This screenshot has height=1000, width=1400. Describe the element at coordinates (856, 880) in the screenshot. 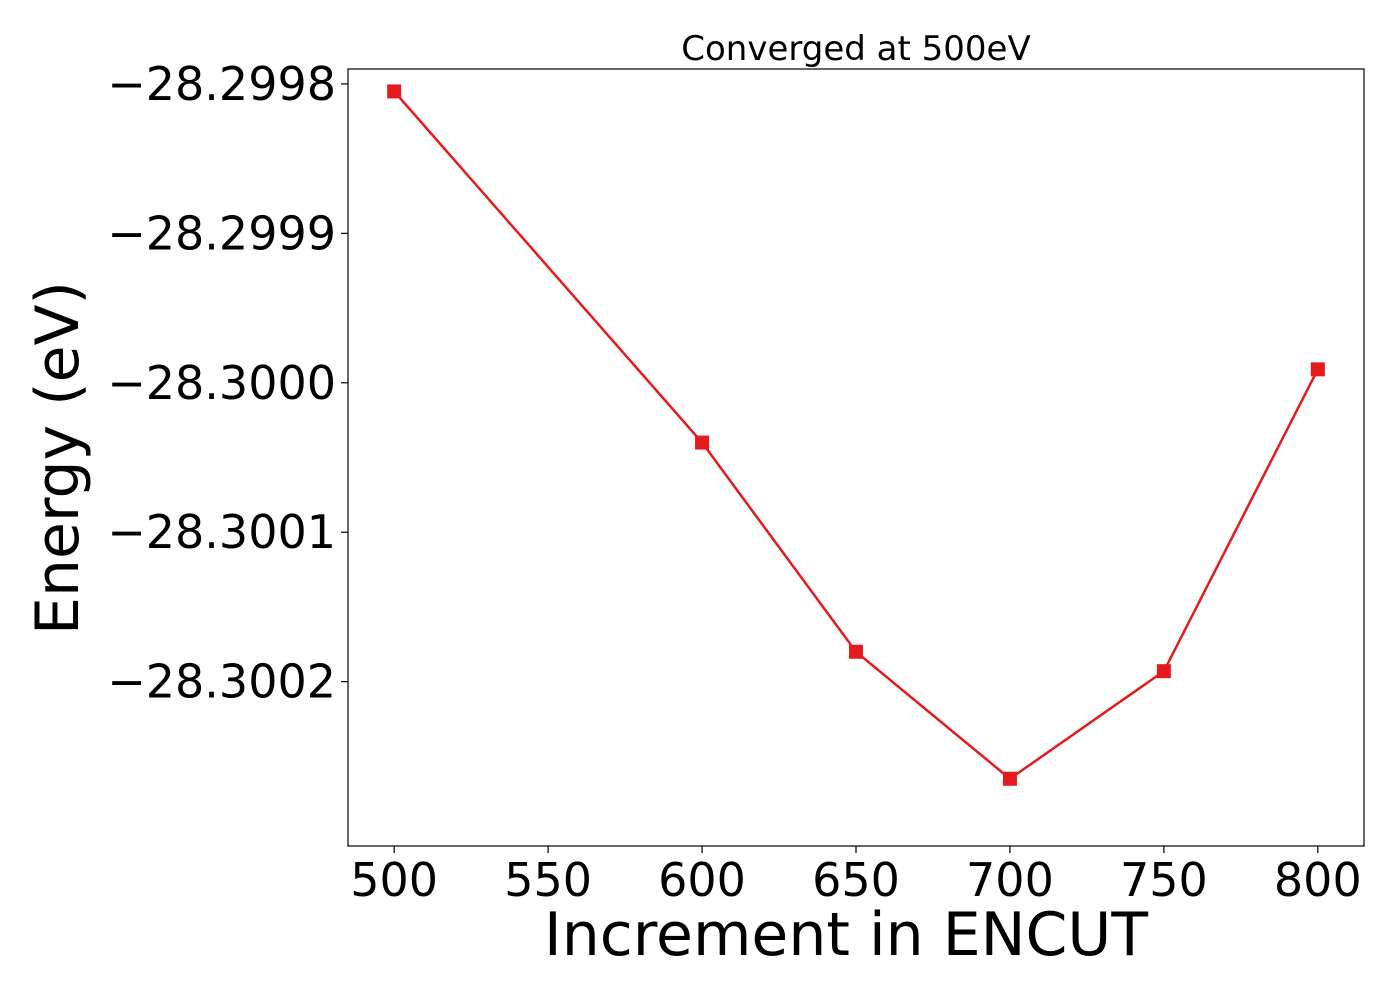

I see `x-tick-label: 650` at that location.